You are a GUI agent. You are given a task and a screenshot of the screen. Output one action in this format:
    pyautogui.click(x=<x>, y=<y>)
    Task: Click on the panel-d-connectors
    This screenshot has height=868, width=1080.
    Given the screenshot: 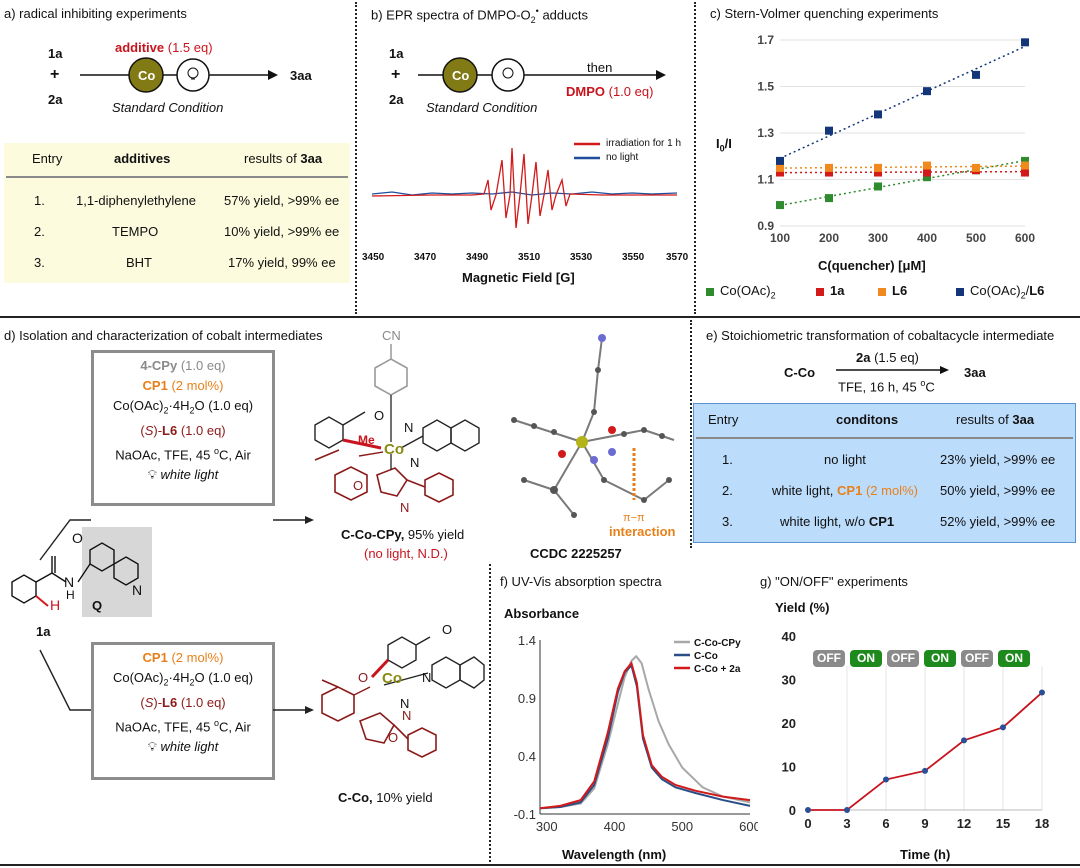 What is the action you would take?
    pyautogui.click(x=176, y=615)
    